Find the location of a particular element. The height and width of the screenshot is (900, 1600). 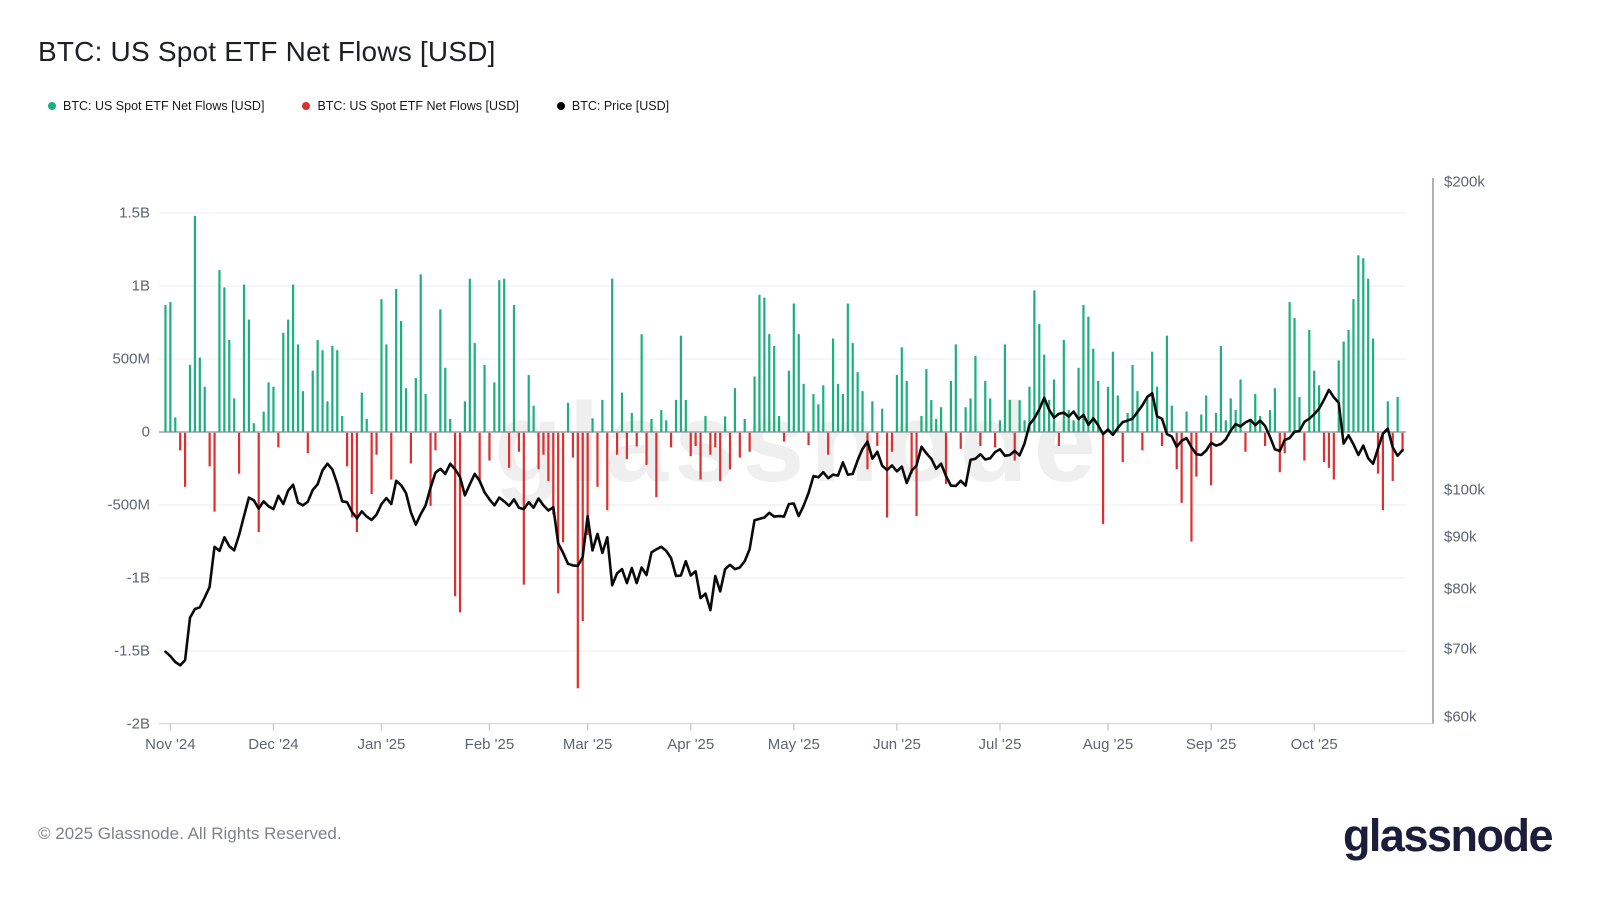

legend-dot-red-icon is located at coordinates (306, 106).